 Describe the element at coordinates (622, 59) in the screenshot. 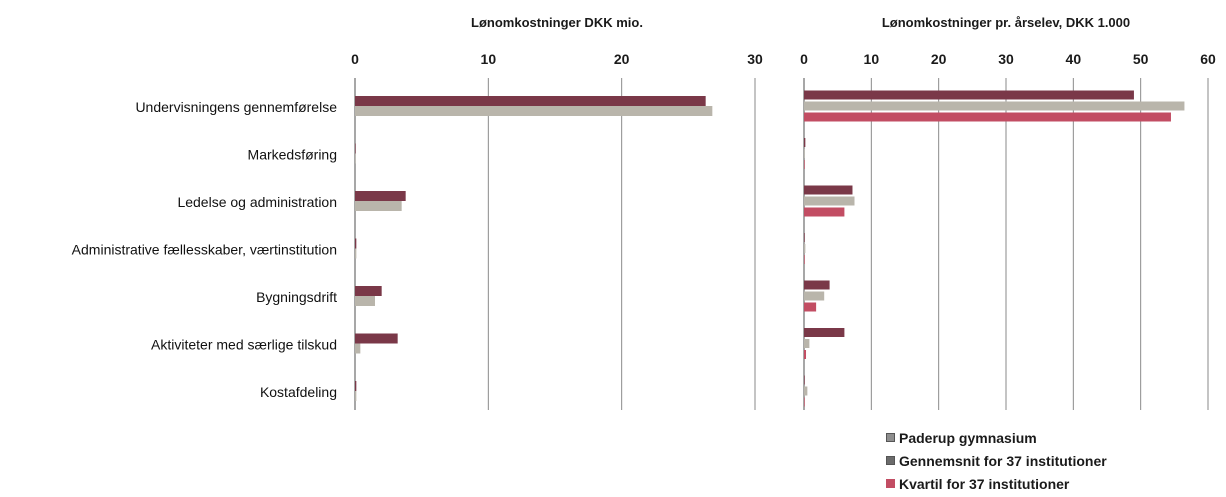

I see `tick-label-1-20: 20` at that location.